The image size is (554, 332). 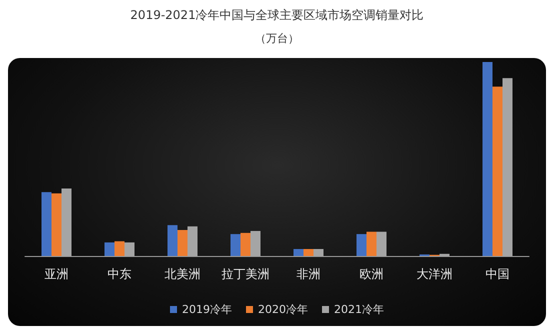 What do you see at coordinates (277, 38) in the screenshot?
I see `chart-subtitle: （万台）` at bounding box center [277, 38].